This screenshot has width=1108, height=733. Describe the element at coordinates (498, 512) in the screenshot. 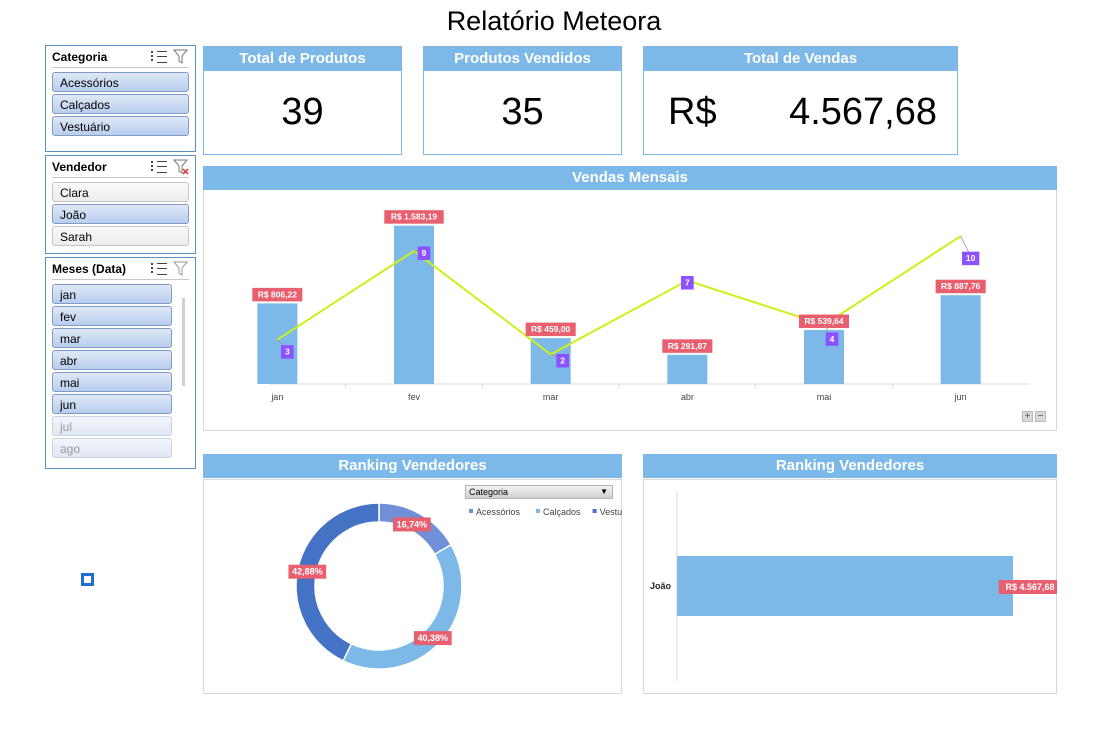

I see `legend-Acessórios: Acessórios` at that location.